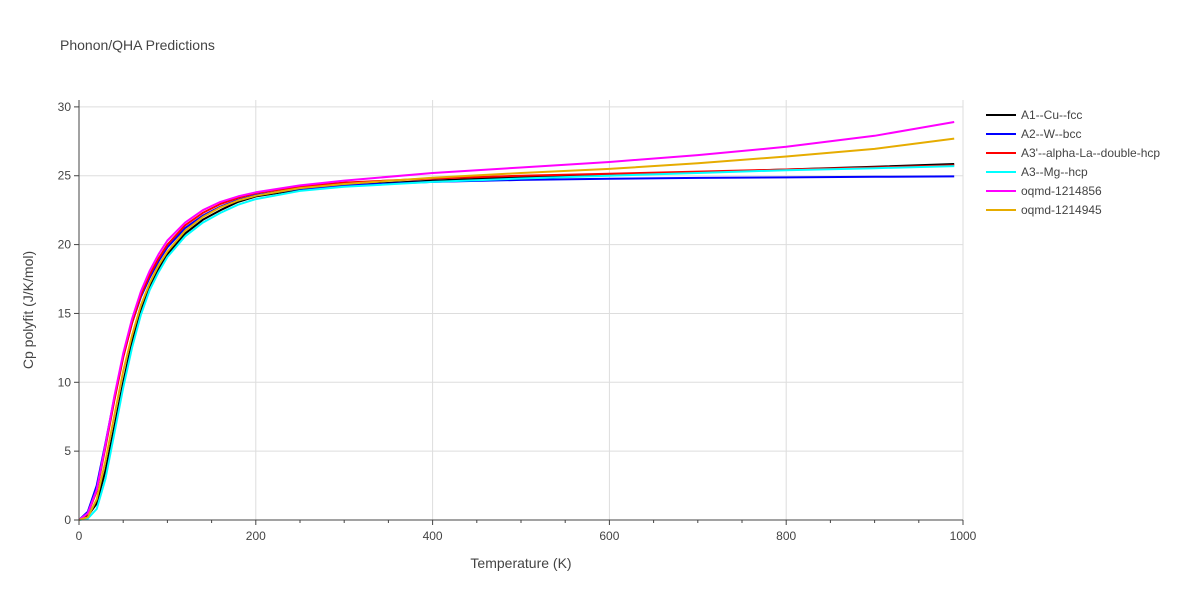 The height and width of the screenshot is (600, 1200). I want to click on y-axis-title: Cp polyfit (J/K/mol), so click(28, 310).